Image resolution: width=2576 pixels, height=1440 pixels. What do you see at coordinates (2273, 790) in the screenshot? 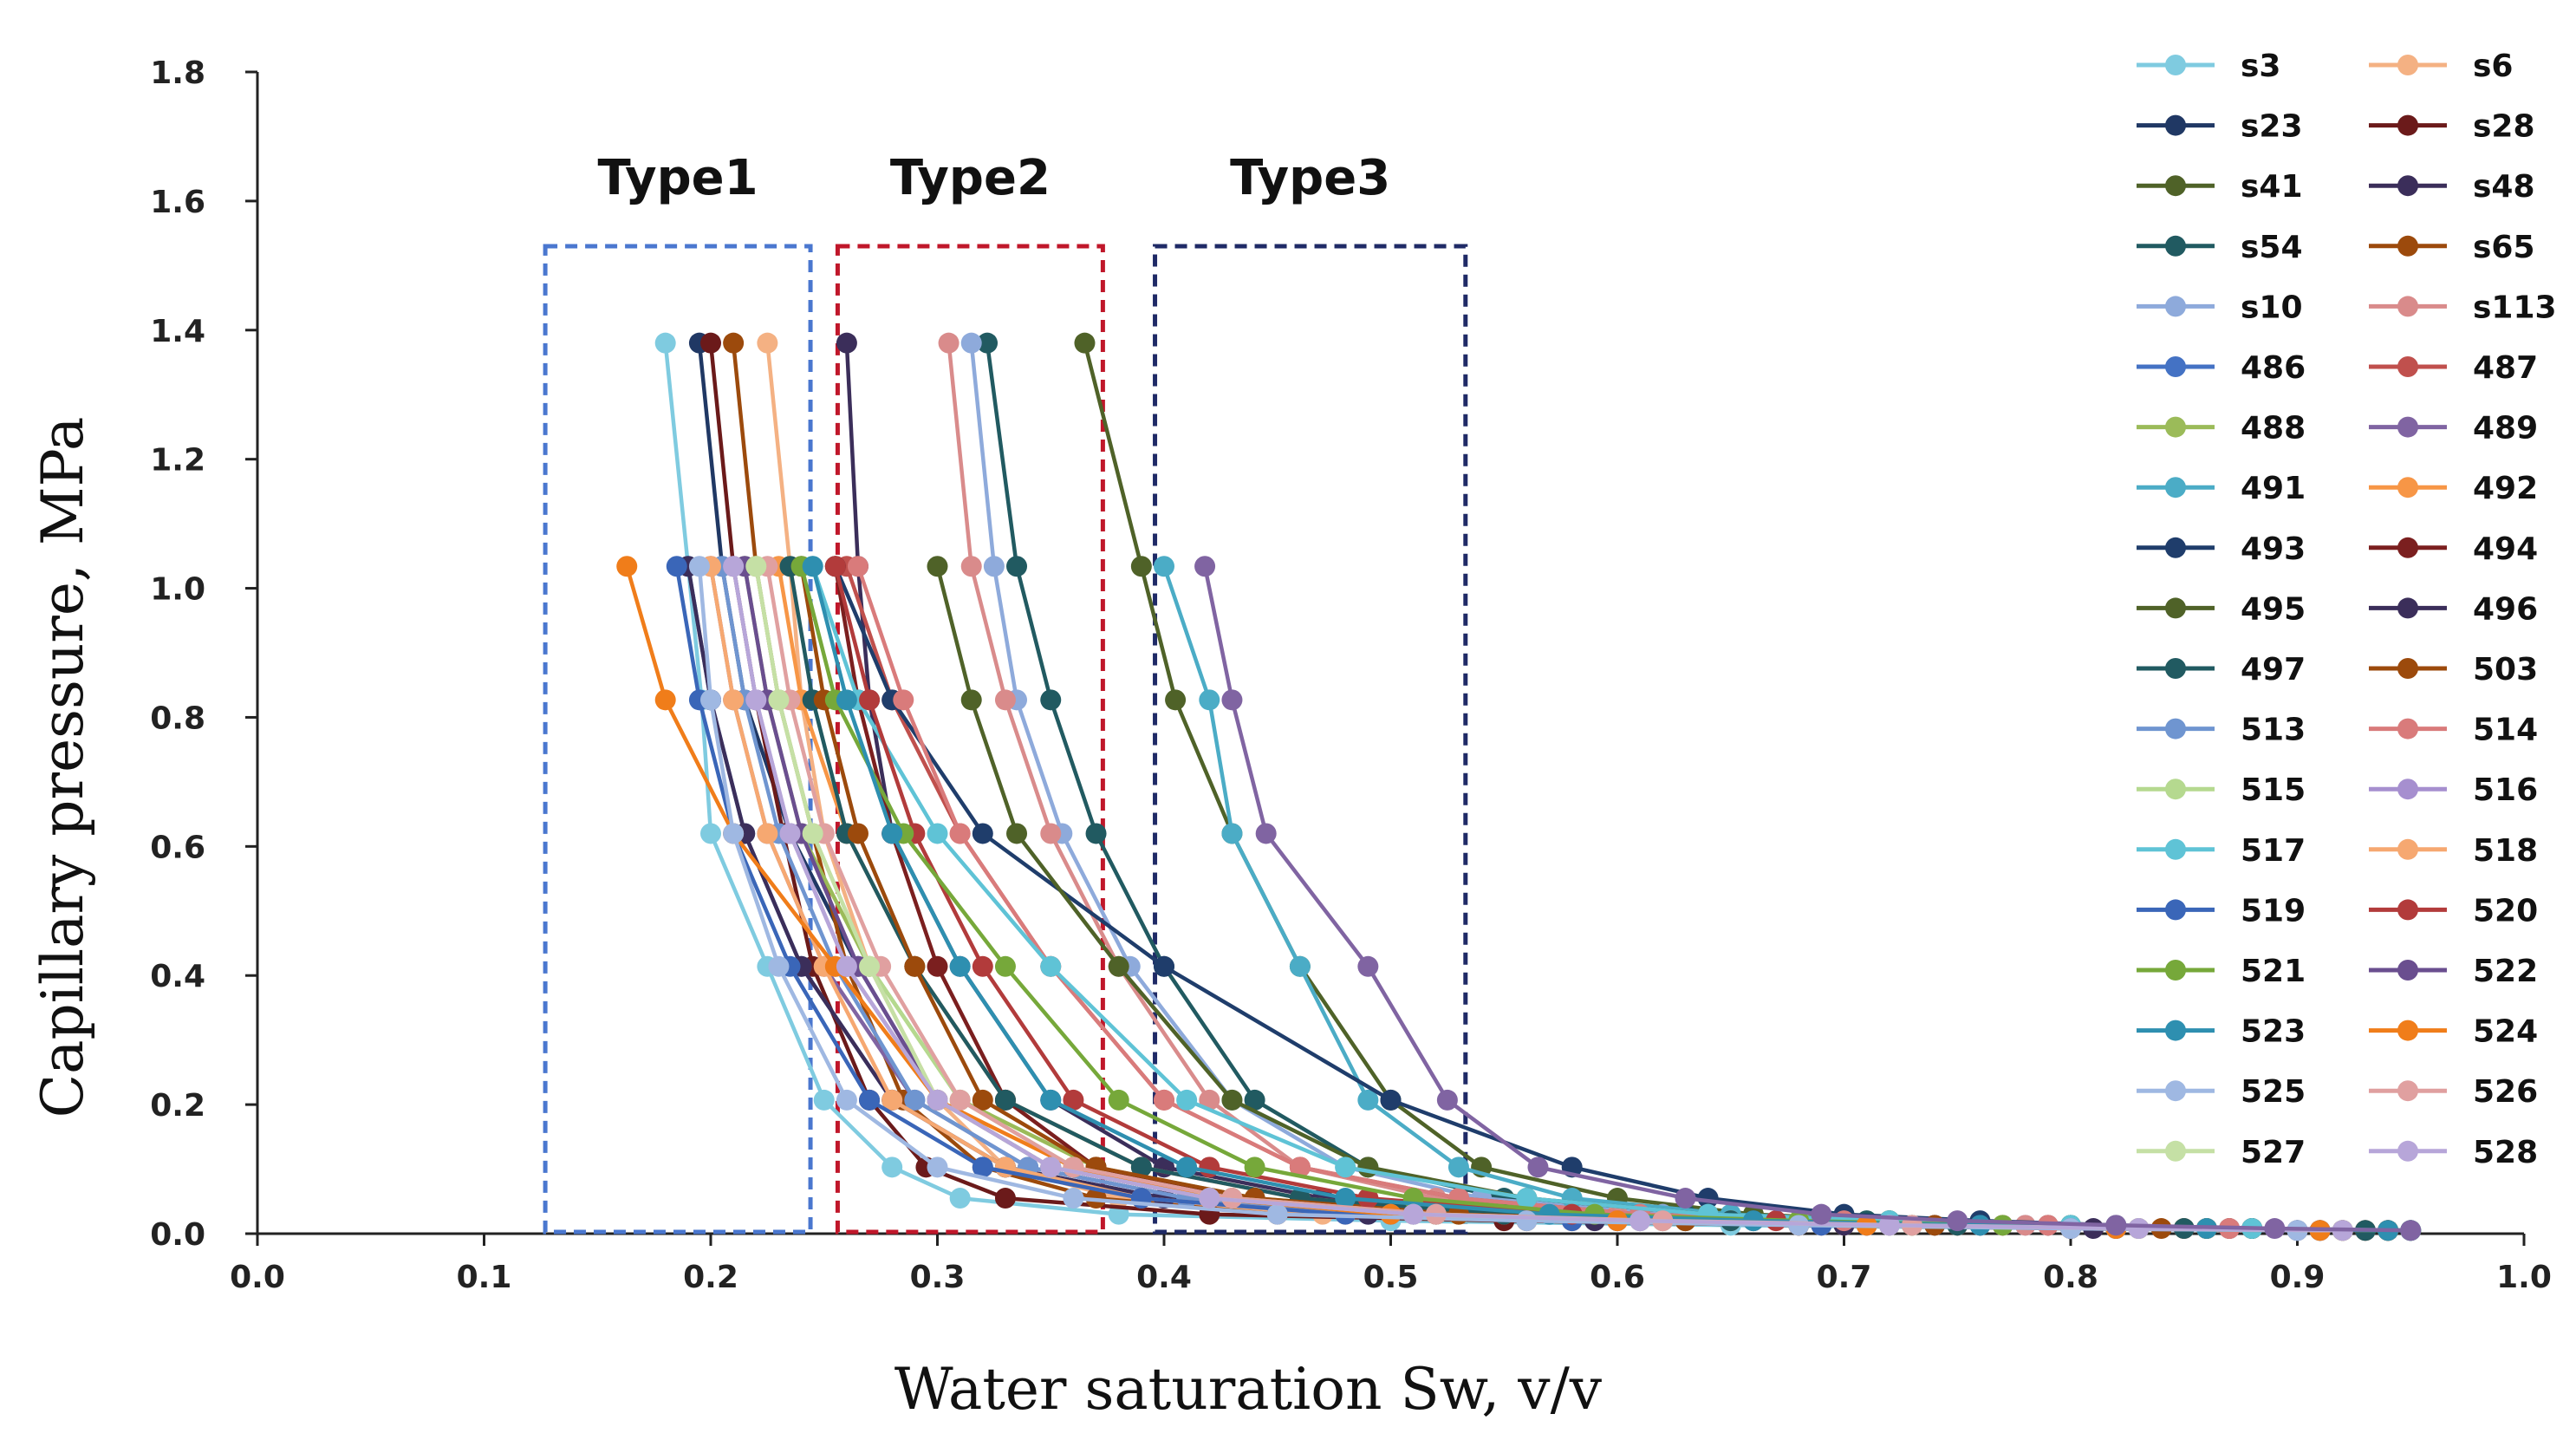
I see `legend-entry-label: 515` at bounding box center [2273, 790].